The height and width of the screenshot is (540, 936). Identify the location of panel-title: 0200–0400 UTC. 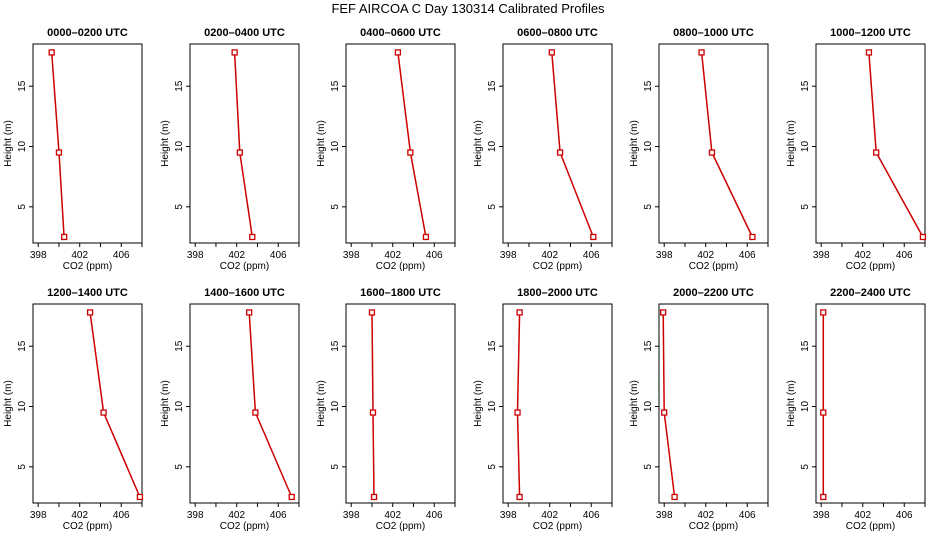
(244, 33).